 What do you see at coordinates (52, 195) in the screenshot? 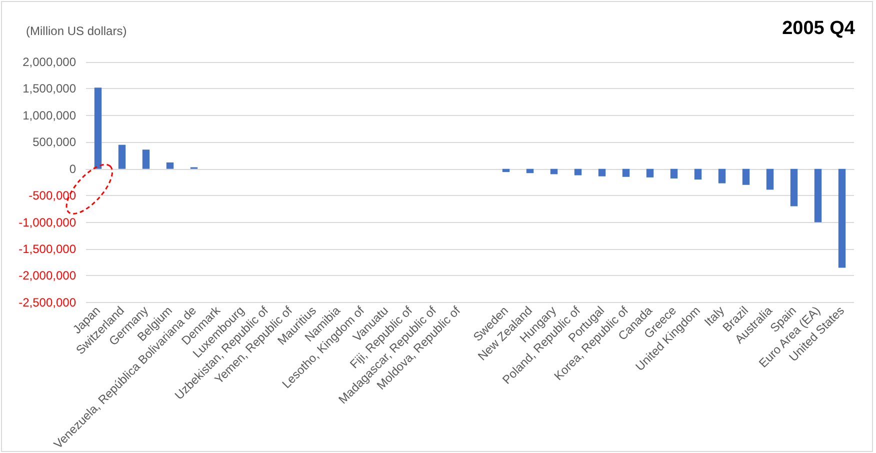
I see `y-tick-label: -500,000` at bounding box center [52, 195].